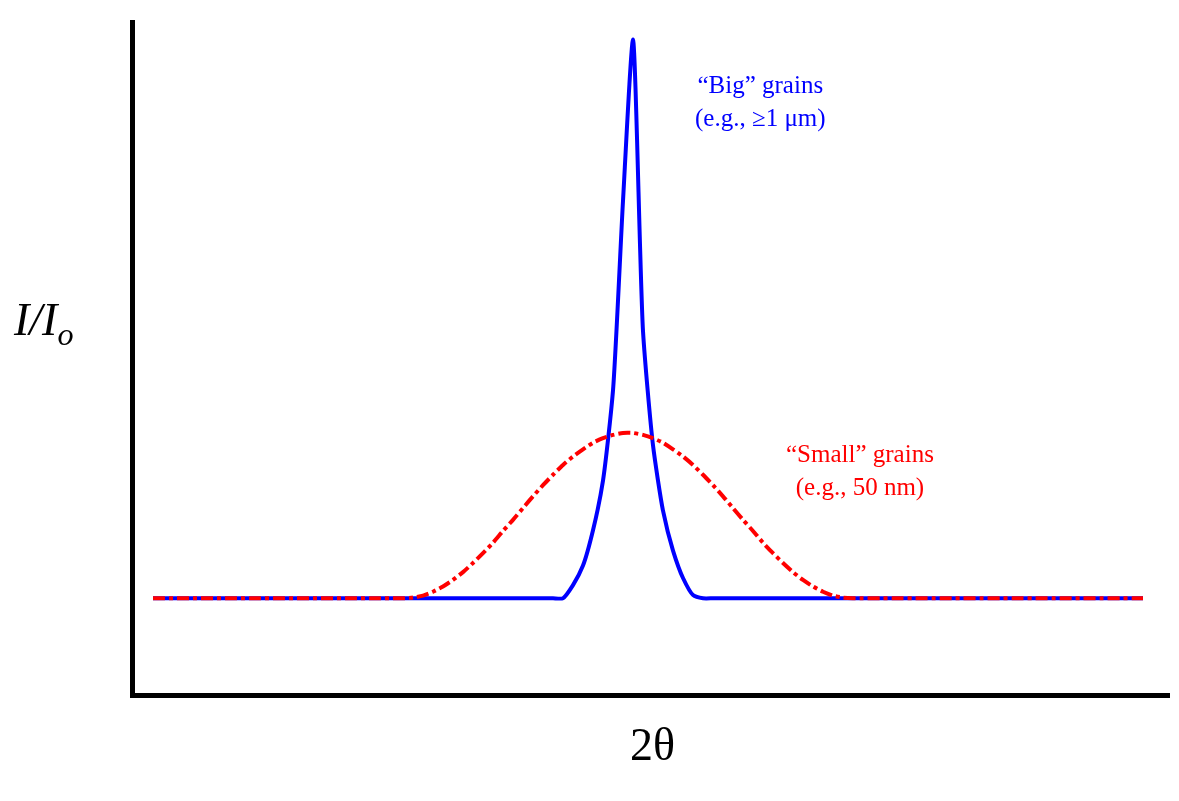 The image size is (1179, 801). What do you see at coordinates (43, 323) in the screenshot?
I see `y-axis-title: I/I$_{o}$` at bounding box center [43, 323].